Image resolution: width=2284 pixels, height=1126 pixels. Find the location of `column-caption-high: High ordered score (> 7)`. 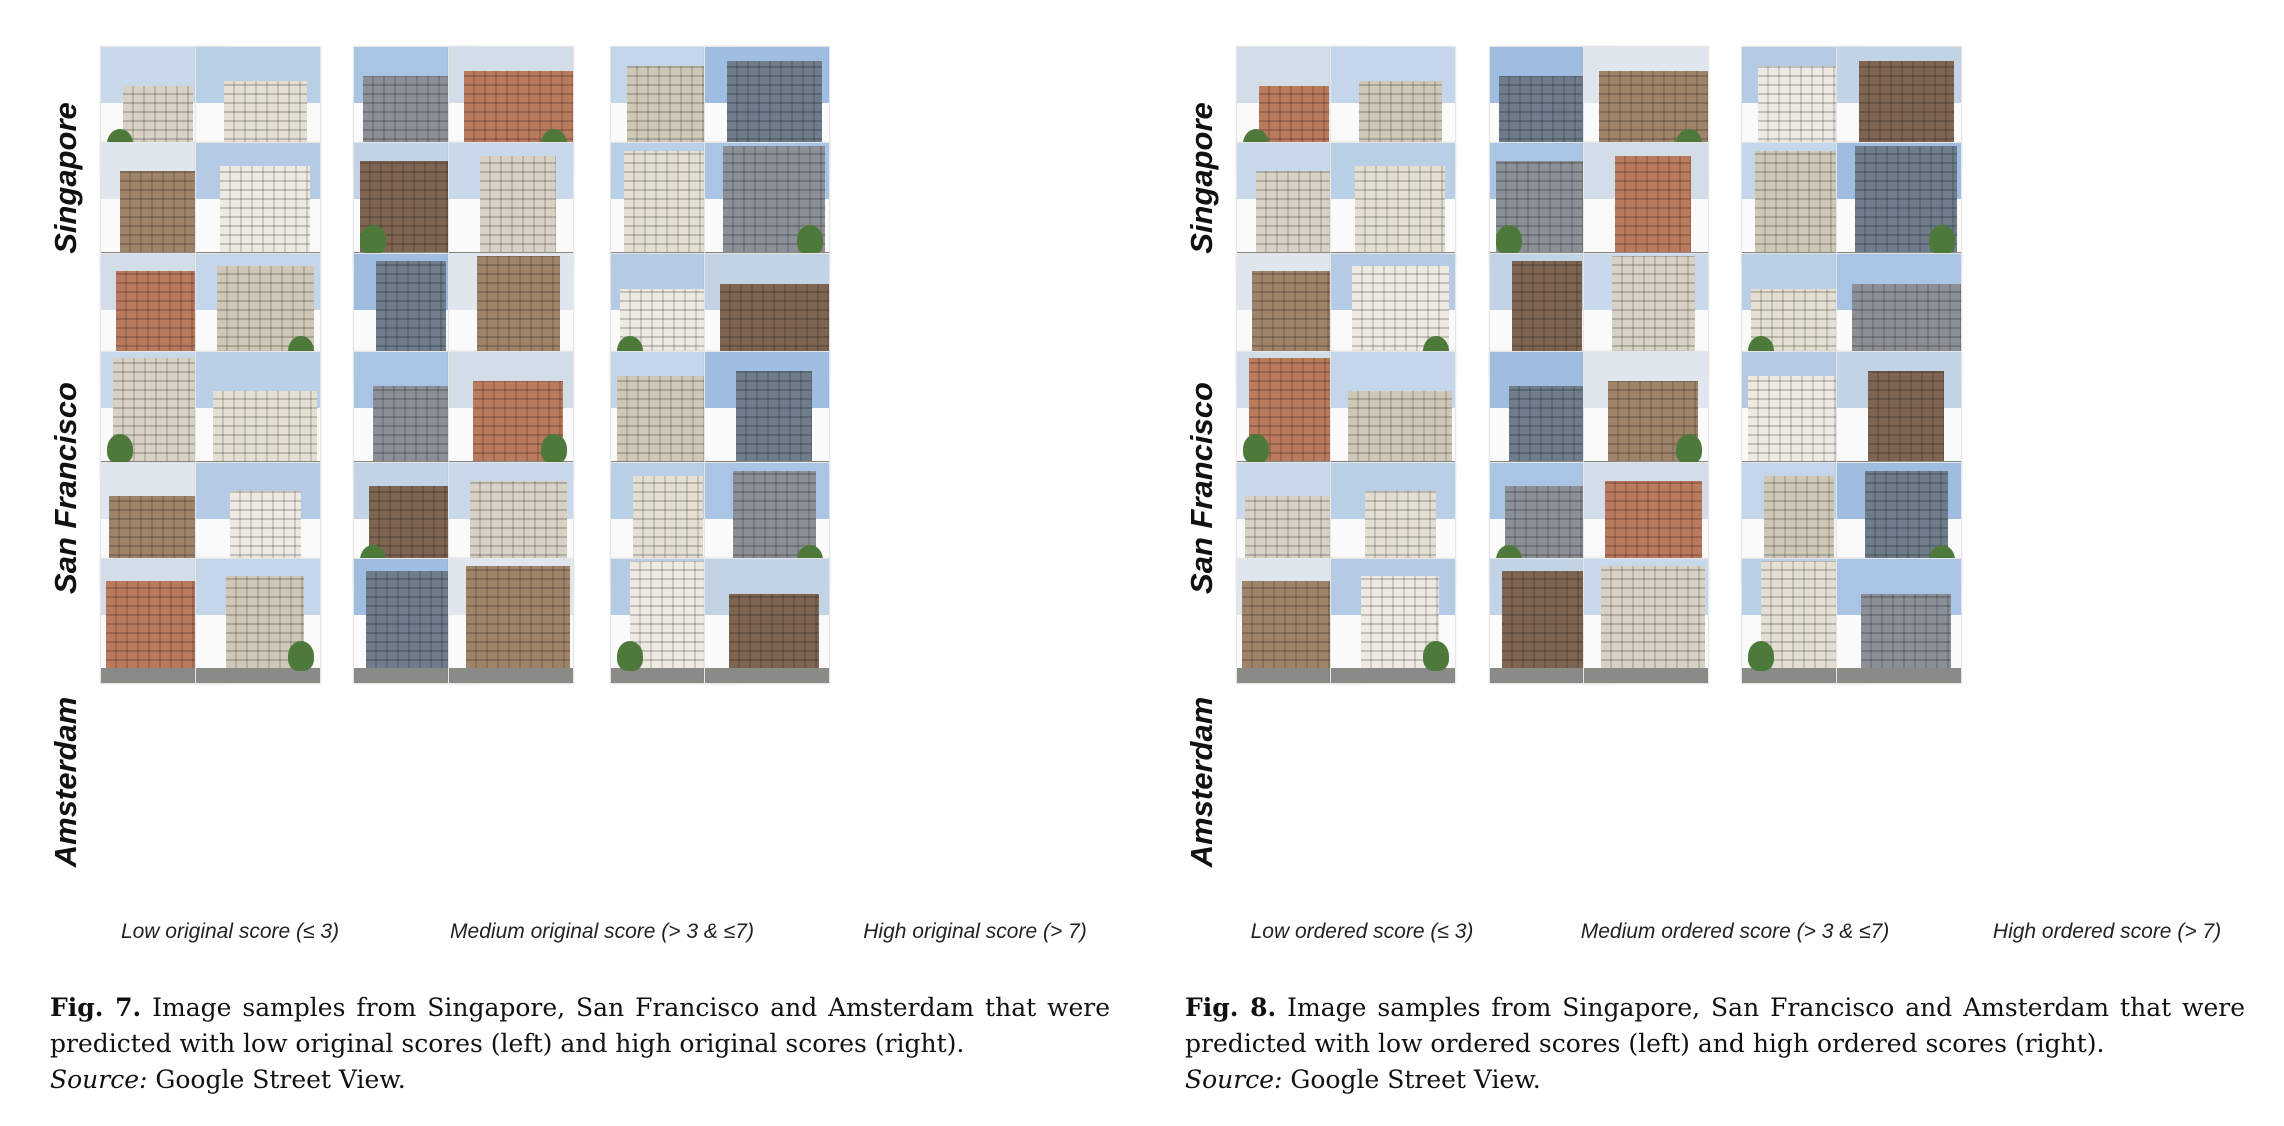

column-caption-high: High ordered score (> 7) is located at coordinates (2107, 931).